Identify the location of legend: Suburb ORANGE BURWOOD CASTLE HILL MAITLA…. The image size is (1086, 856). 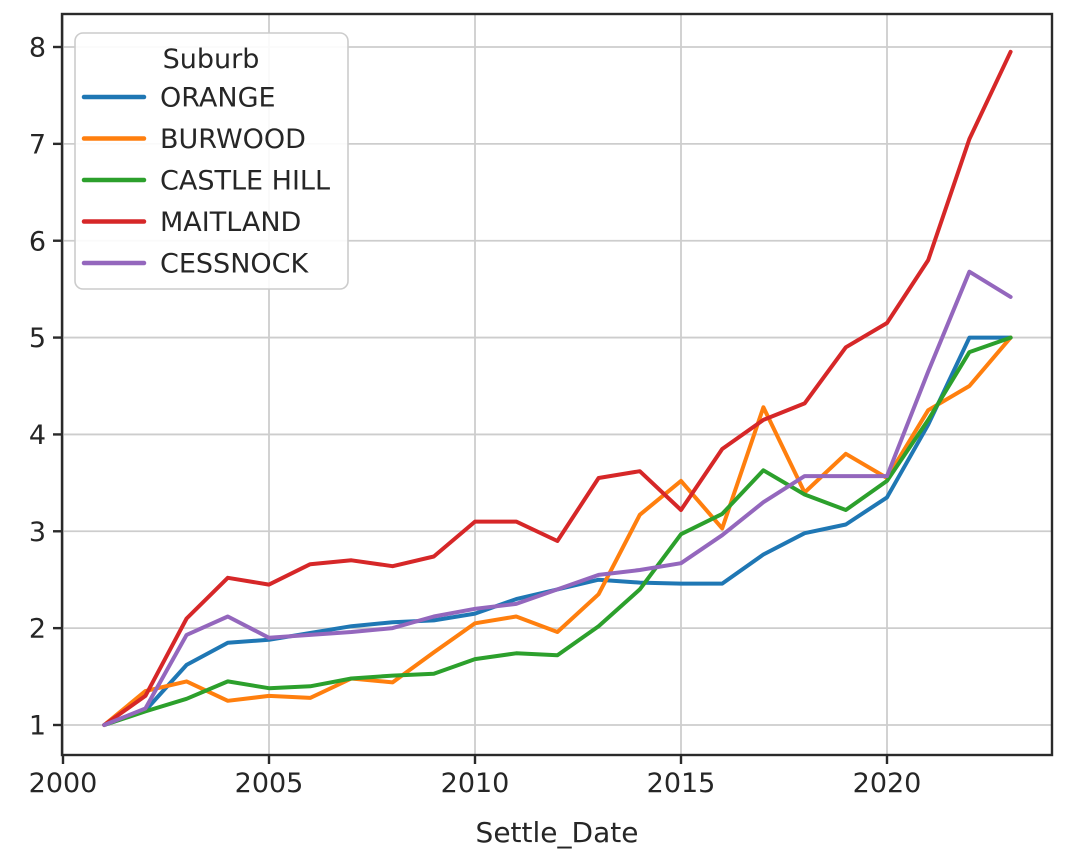
(211, 161).